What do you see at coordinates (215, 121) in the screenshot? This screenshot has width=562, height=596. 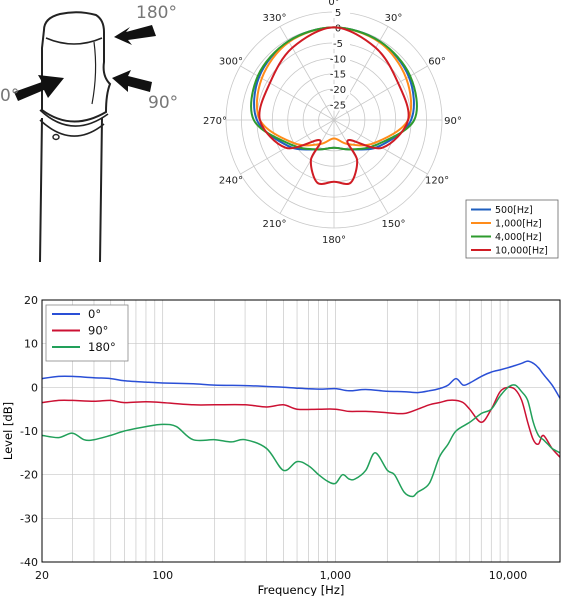 I see `polar-angle-tick-label: 270°` at bounding box center [215, 121].